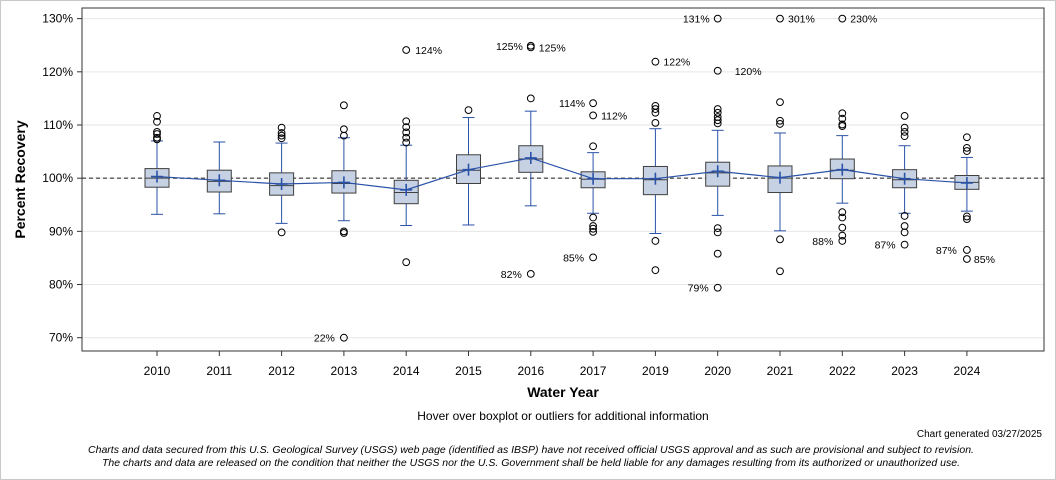 The width and height of the screenshot is (1056, 480). I want to click on chart-generated-date: Chart generated 03/27/2025, so click(979, 434).